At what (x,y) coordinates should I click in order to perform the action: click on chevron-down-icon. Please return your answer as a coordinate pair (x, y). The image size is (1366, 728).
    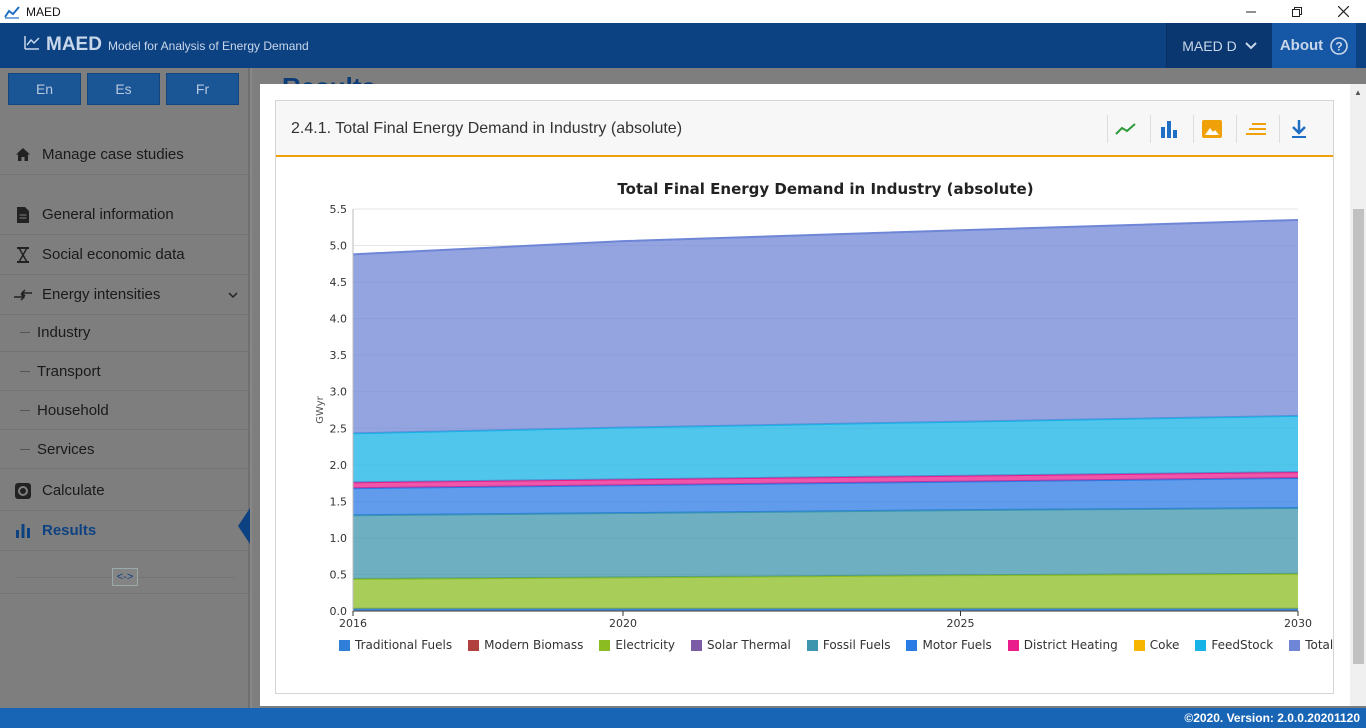
    Looking at the image, I should click on (233, 295).